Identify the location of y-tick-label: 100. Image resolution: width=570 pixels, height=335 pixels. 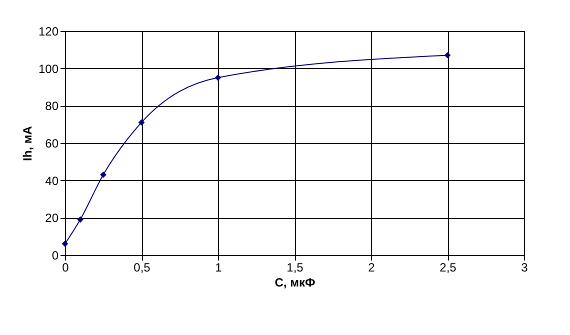
(48, 69).